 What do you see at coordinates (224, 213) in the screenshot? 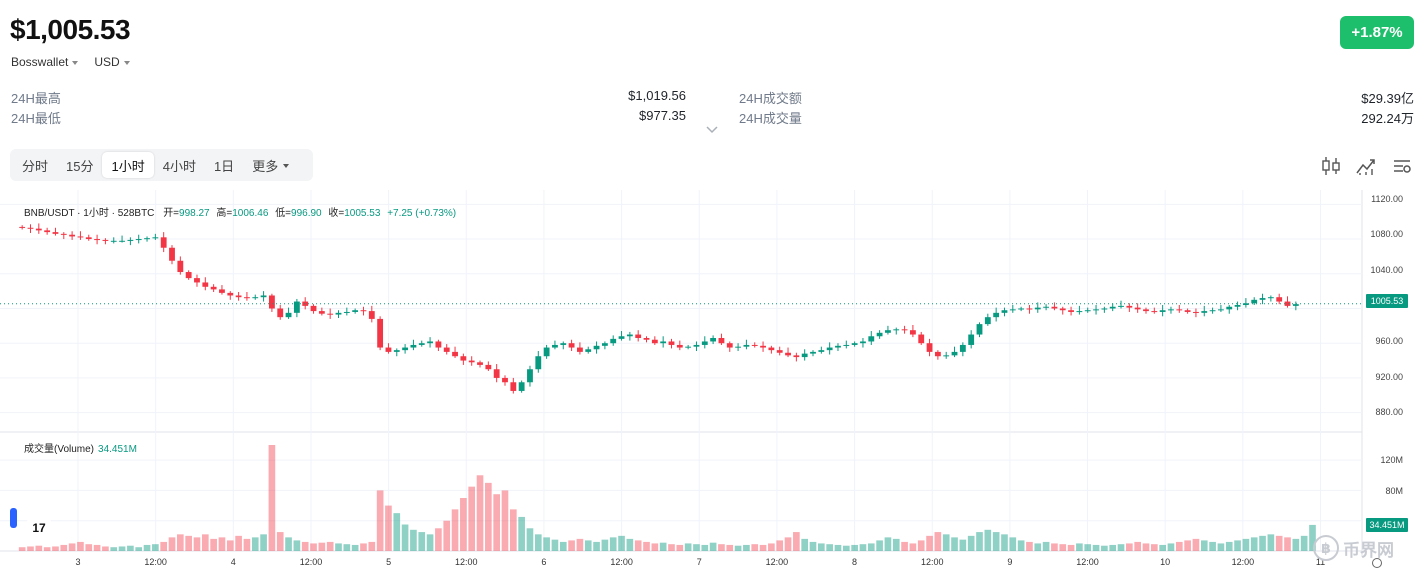
I see `legend-high-label: 高=` at bounding box center [224, 213].